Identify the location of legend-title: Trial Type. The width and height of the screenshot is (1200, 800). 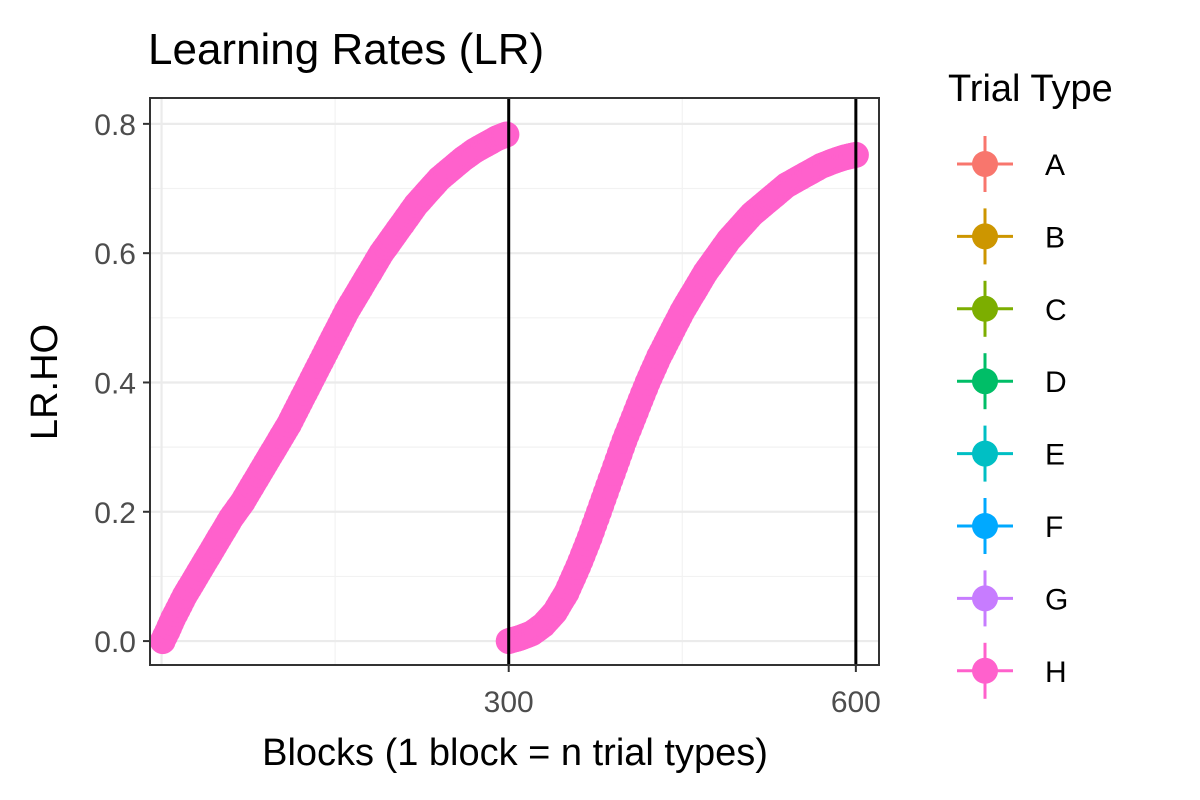
(1030, 89).